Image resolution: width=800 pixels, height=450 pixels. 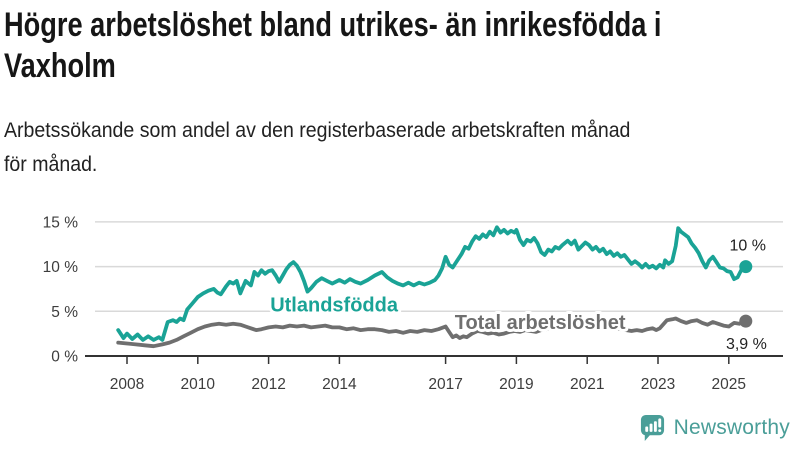 I want to click on end-value-label-utlandsfodda: 10 %, so click(x=748, y=246).